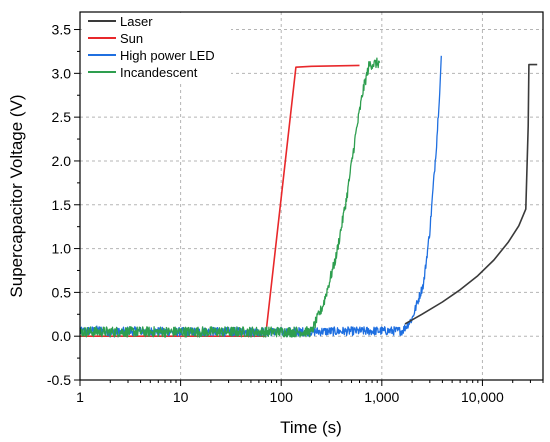 The image size is (550, 442). I want to click on y-tick-label: 0.0, so click(62, 336).